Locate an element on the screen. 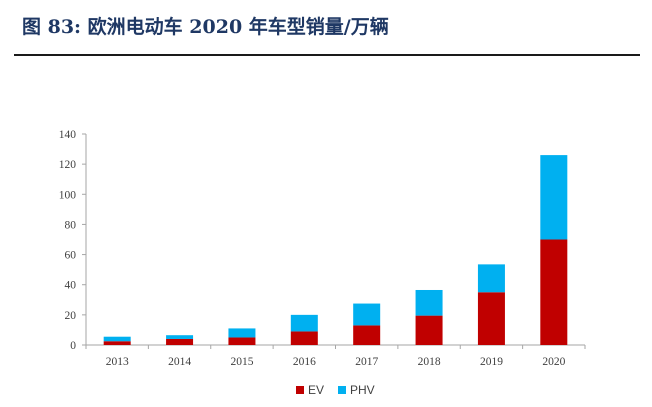 The image size is (652, 407). bar-phv-2018 is located at coordinates (429, 302).